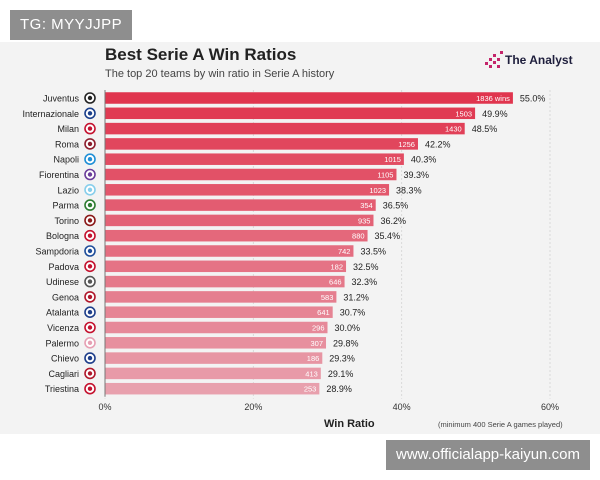 The image size is (600, 480). What do you see at coordinates (416, 175) in the screenshot?
I see `value-label: 39.3%` at bounding box center [416, 175].